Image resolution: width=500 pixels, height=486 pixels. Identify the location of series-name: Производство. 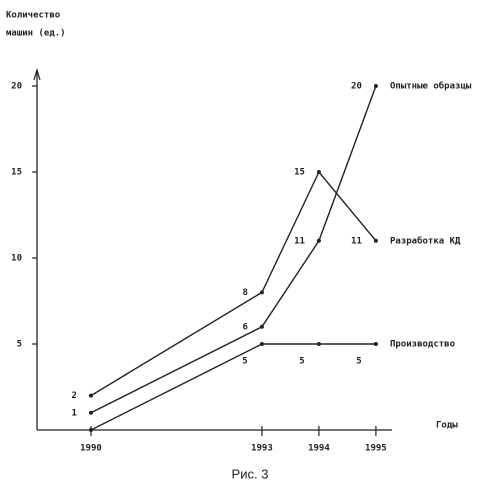
(422, 345).